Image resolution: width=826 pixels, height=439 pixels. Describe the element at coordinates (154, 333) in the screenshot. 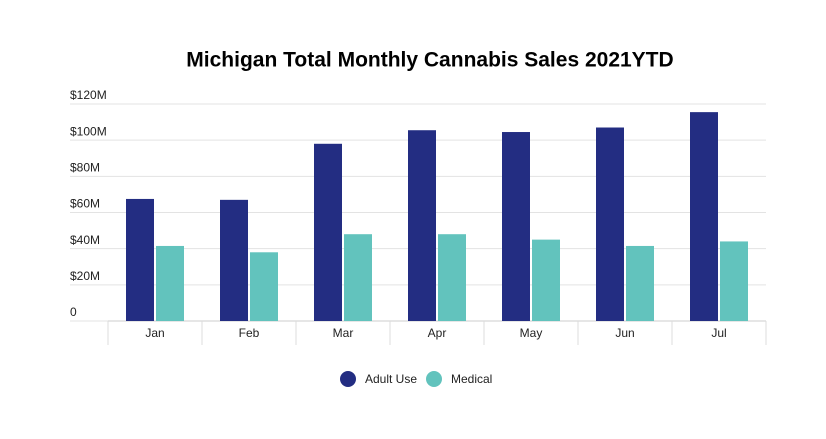

I see `x-tick-label: Jan` at that location.